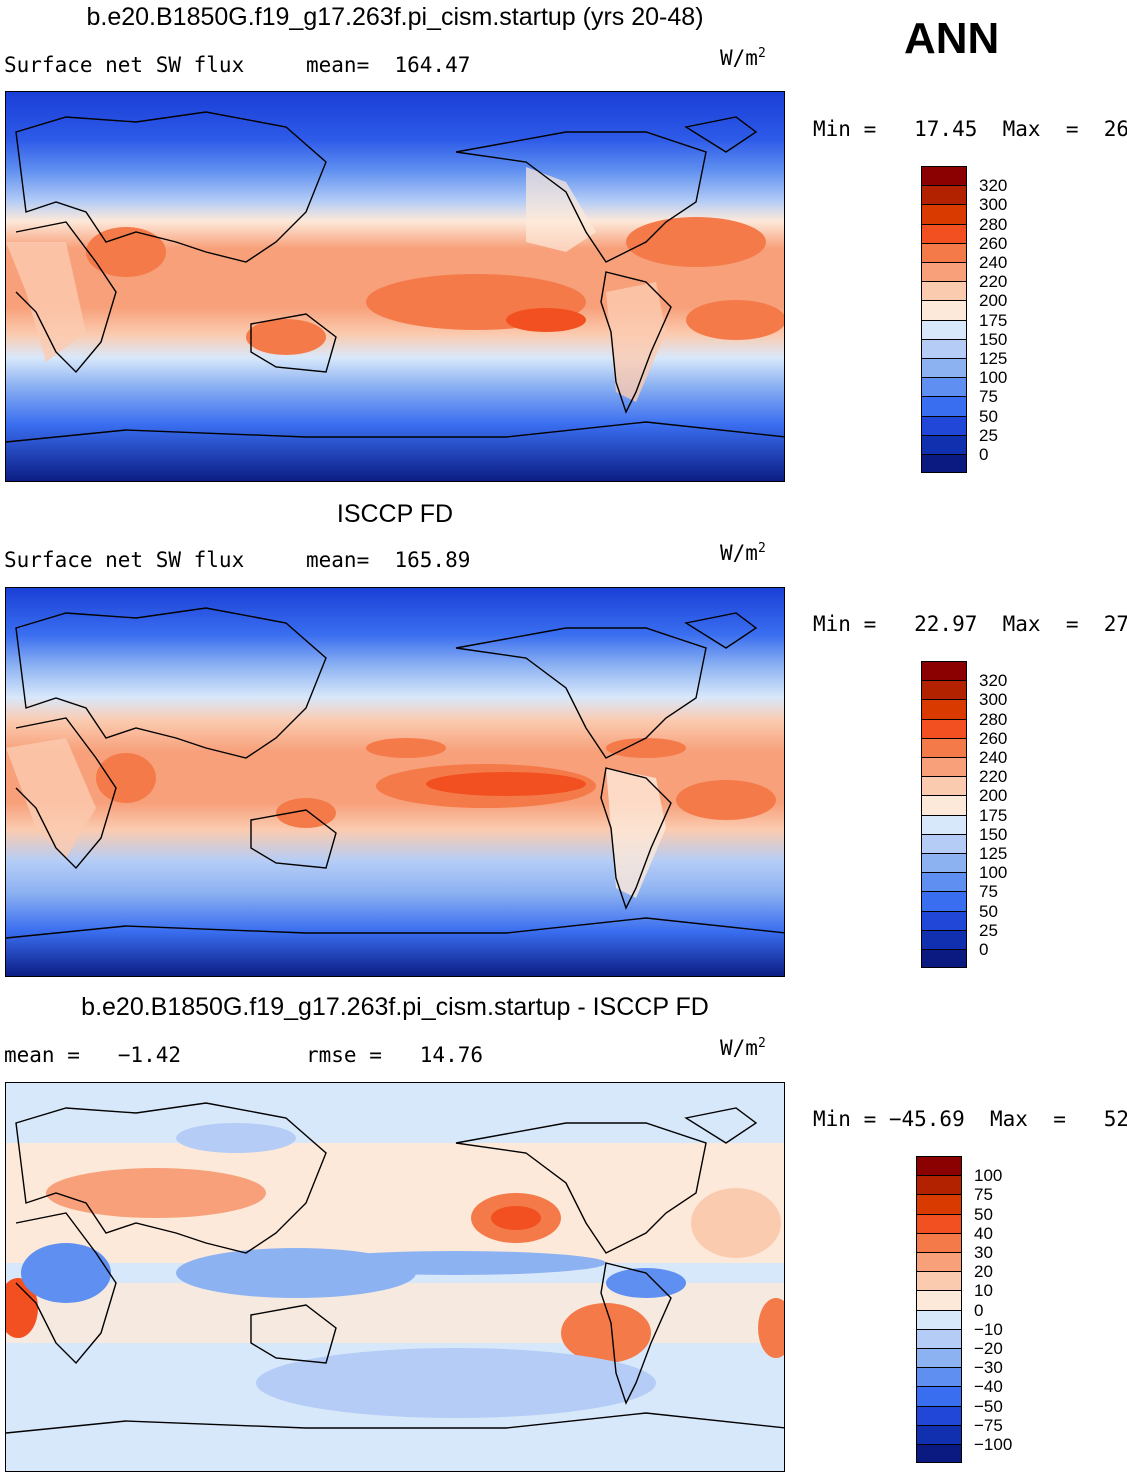 The height and width of the screenshot is (1478, 1127). I want to click on colorbar-tick-label: −50, so click(988, 1406).